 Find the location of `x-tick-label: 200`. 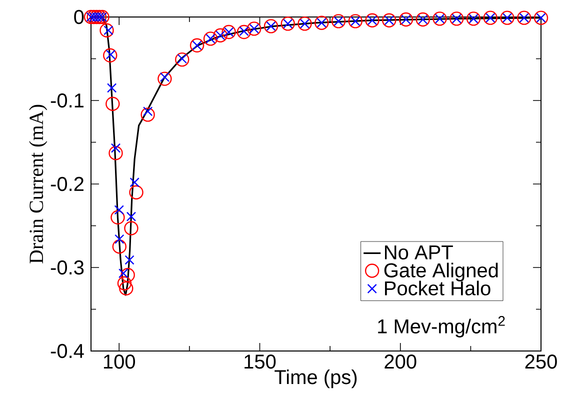

x-tick-label: 200 is located at coordinates (400, 361).